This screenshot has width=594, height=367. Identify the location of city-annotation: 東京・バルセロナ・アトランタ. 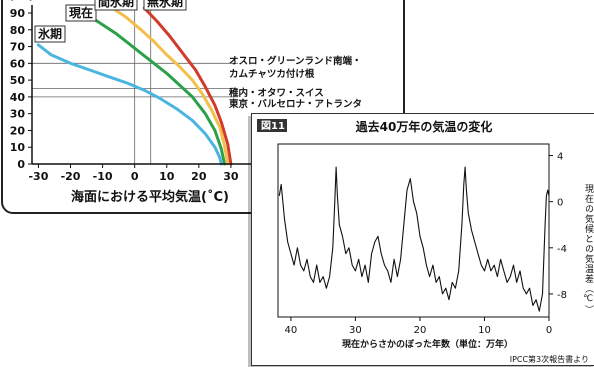
(295, 104).